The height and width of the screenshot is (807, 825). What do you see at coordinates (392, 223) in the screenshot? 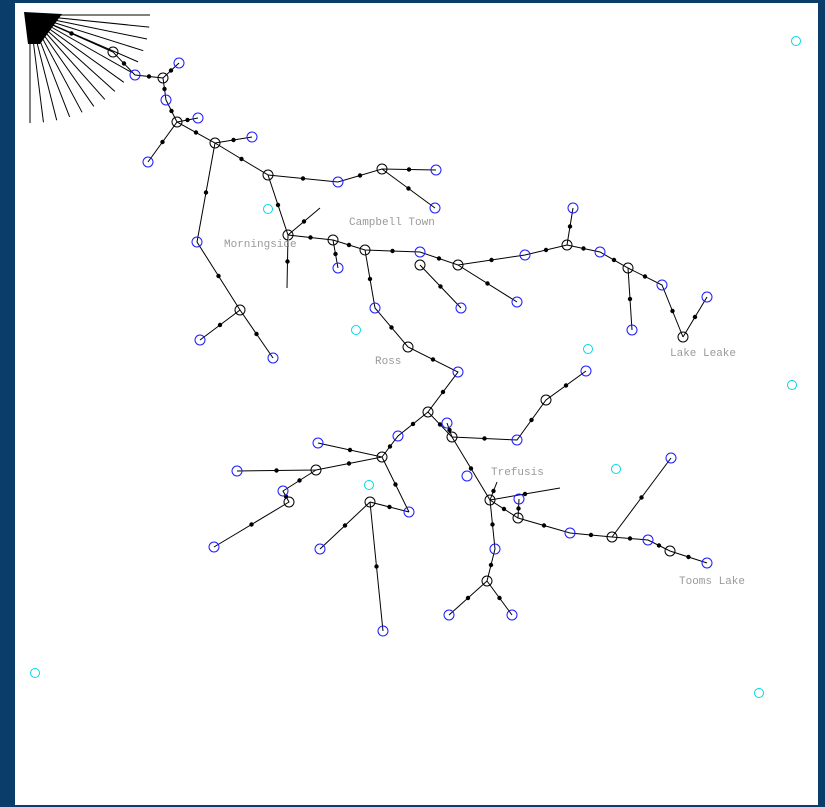
I see `place-label: Campbell Town` at bounding box center [392, 223].